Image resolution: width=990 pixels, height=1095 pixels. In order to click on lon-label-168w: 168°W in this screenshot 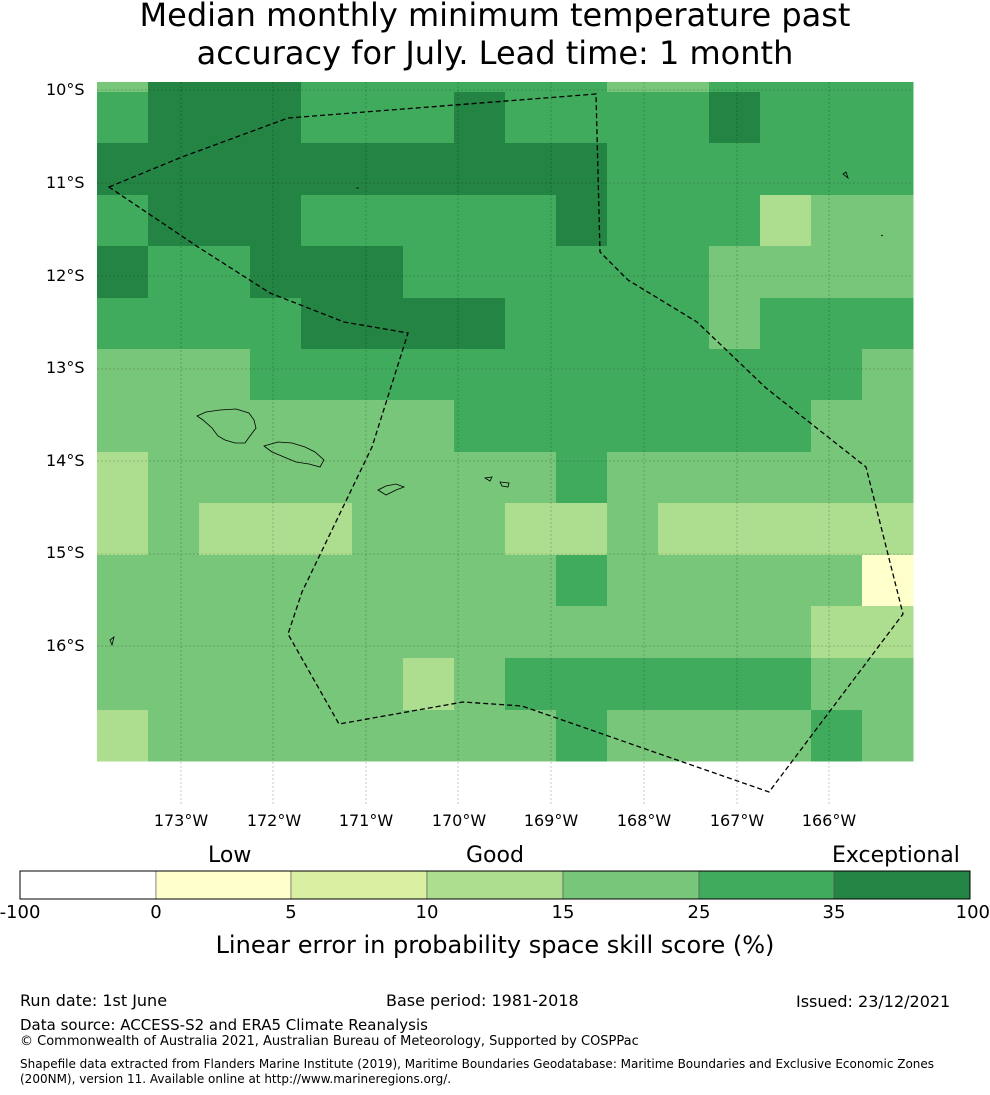, I will do `click(644, 820)`.